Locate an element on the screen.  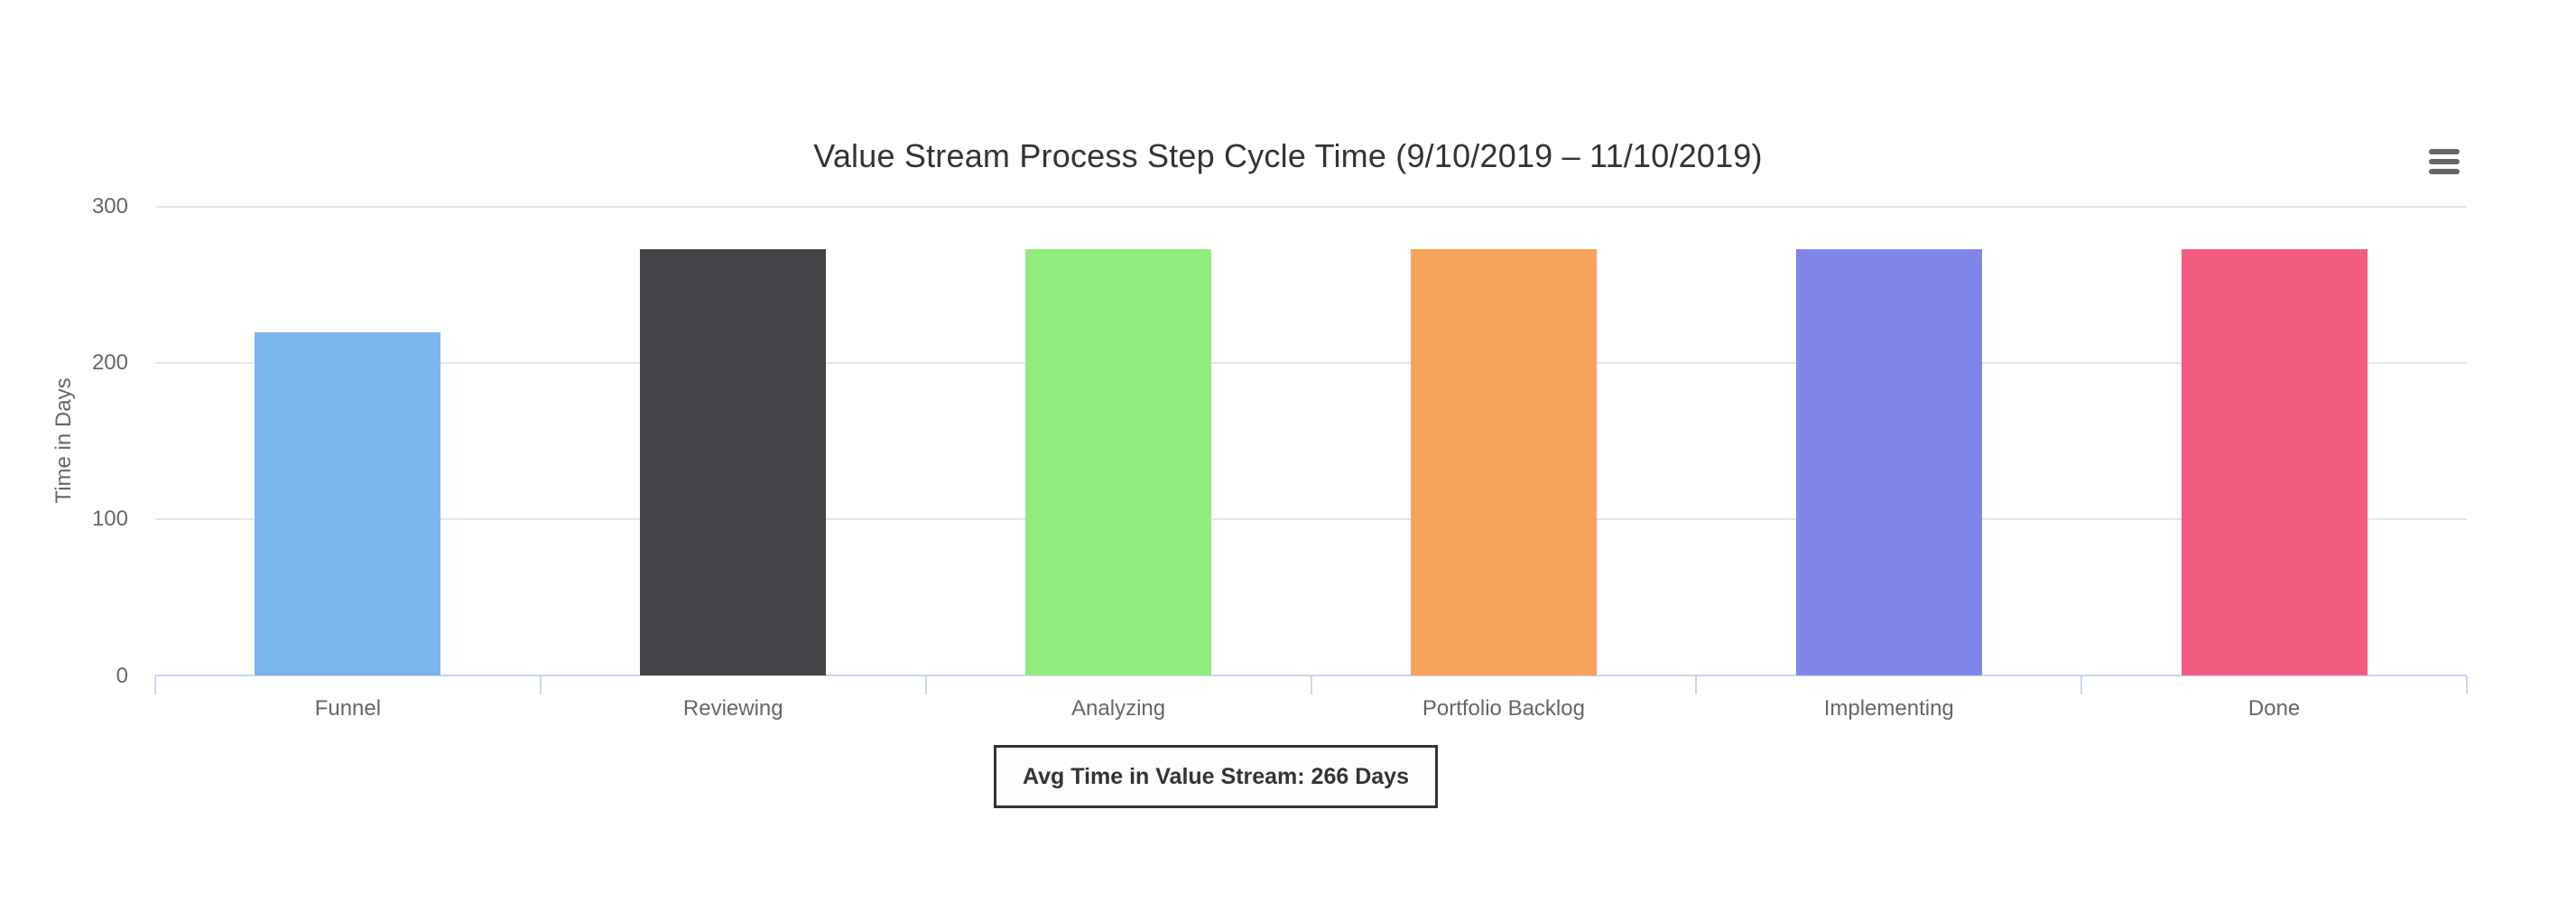
avg-time-box: Avg Time in Value Stream: 266 Days is located at coordinates (1216, 776).